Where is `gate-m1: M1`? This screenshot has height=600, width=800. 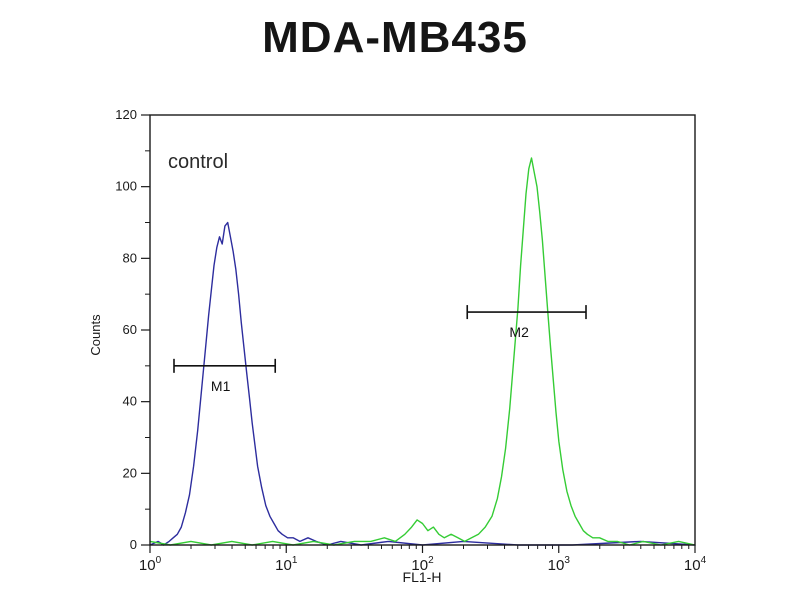
gate-m1: M1 is located at coordinates (225, 376).